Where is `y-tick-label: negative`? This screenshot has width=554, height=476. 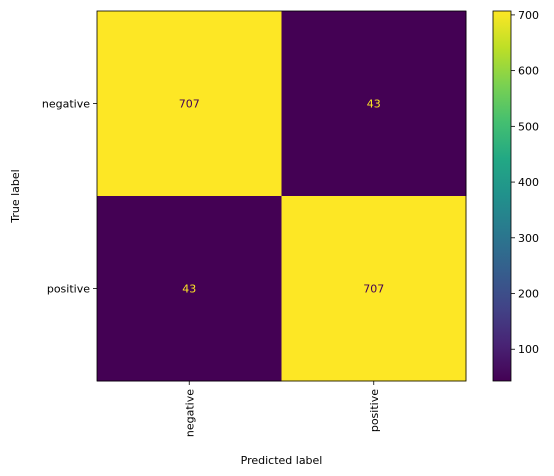 y-tick-label: negative is located at coordinates (66, 104).